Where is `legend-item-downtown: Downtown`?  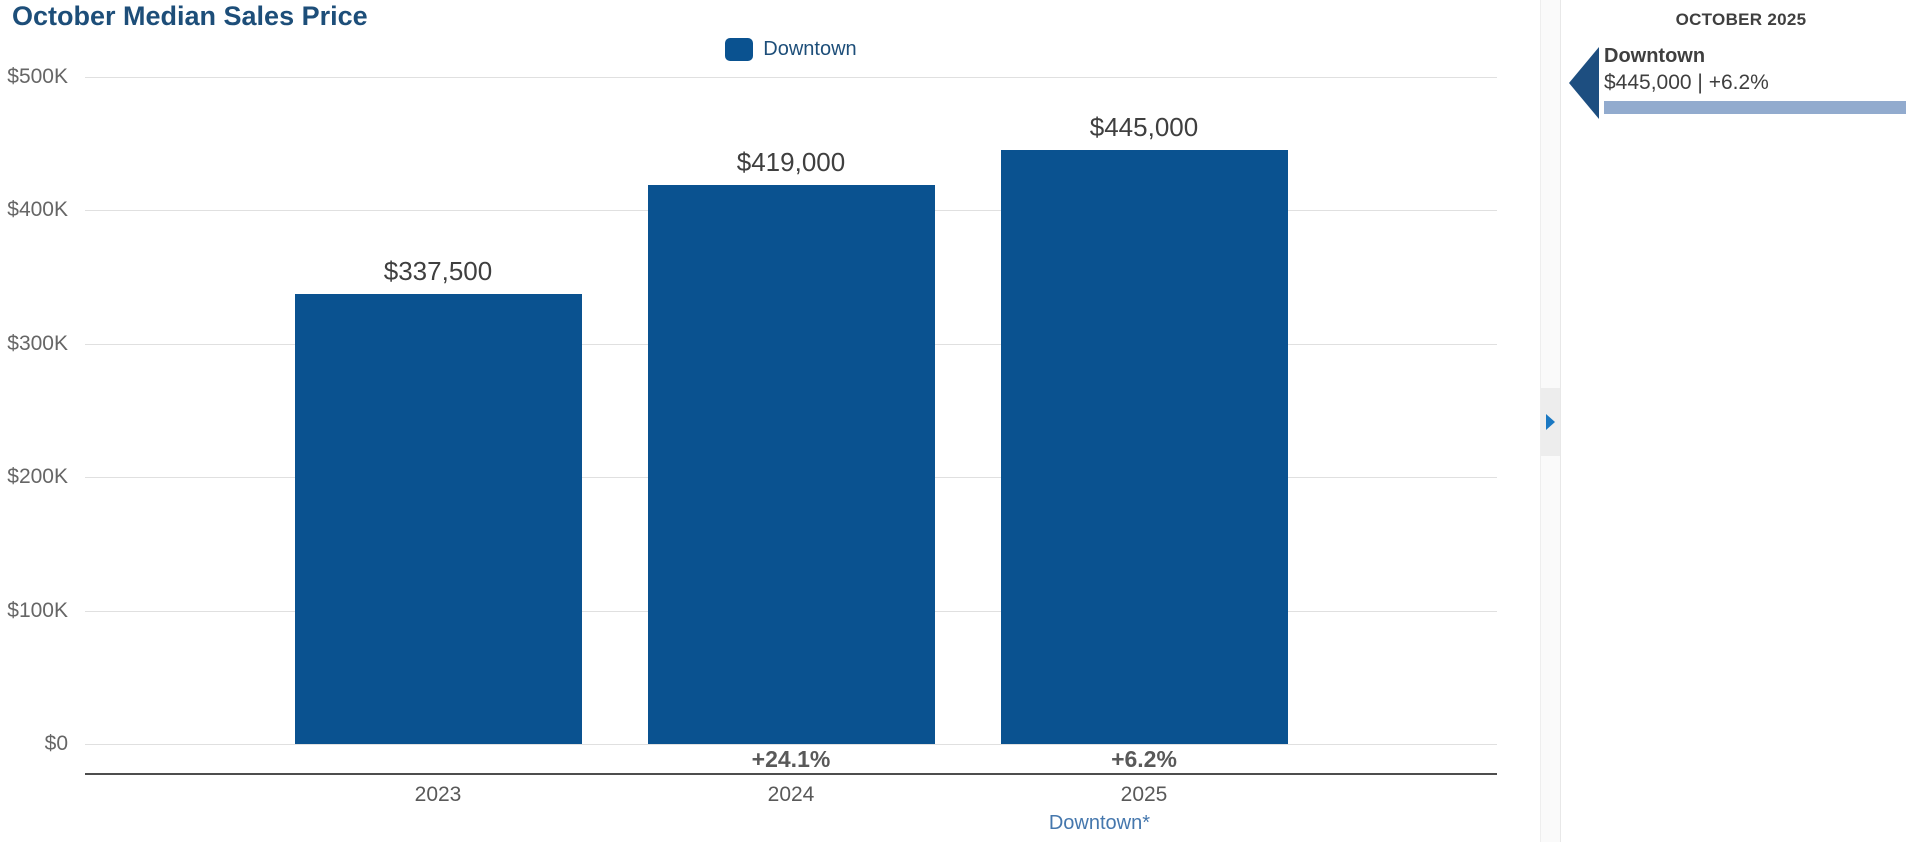 legend-item-downtown: Downtown is located at coordinates (791, 49).